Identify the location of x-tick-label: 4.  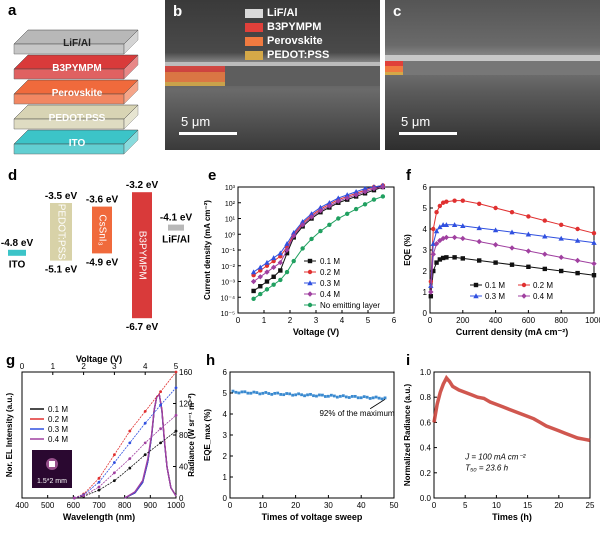
(342, 320).